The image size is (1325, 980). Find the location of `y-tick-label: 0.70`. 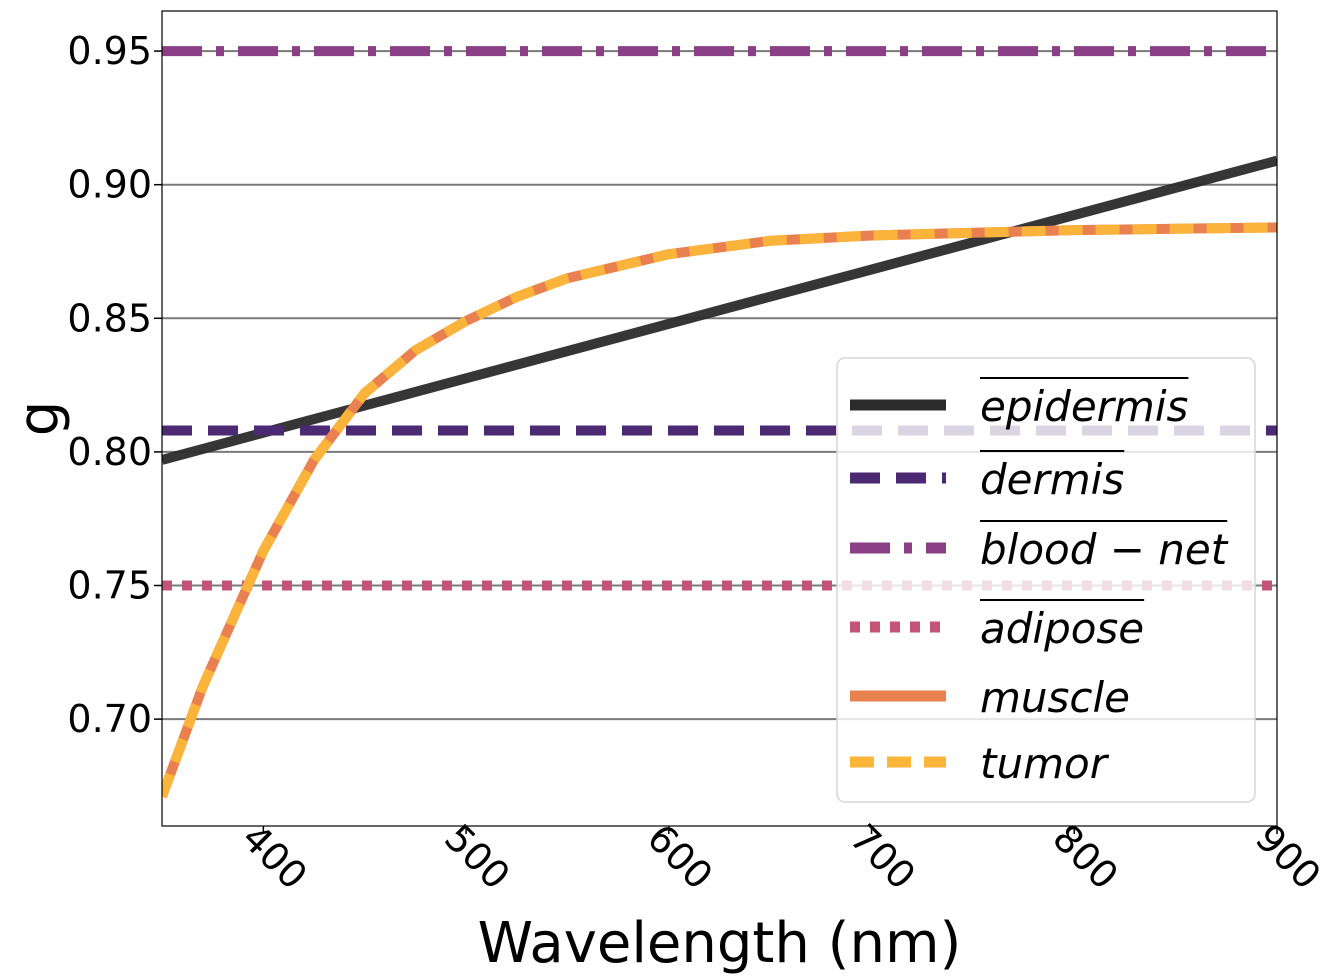

y-tick-label: 0.70 is located at coordinates (109, 719).